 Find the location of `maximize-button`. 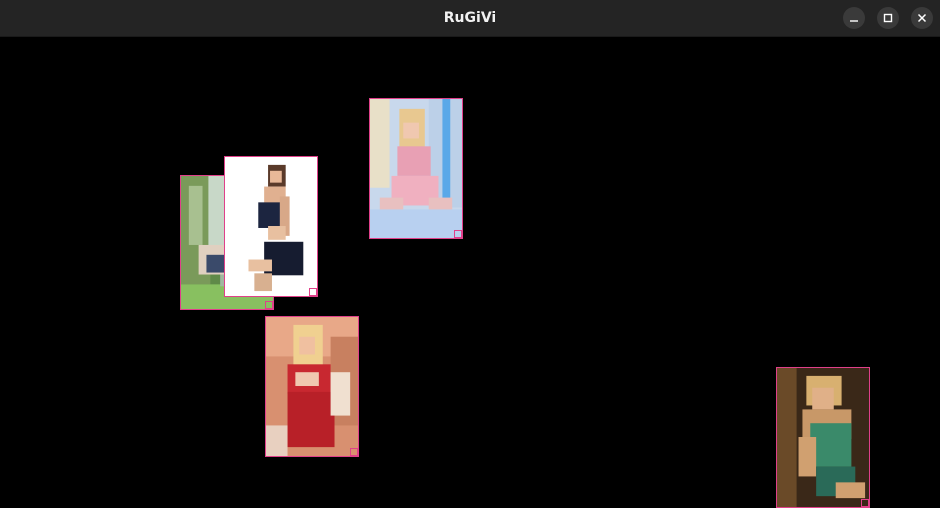

maximize-button is located at coordinates (888, 18).